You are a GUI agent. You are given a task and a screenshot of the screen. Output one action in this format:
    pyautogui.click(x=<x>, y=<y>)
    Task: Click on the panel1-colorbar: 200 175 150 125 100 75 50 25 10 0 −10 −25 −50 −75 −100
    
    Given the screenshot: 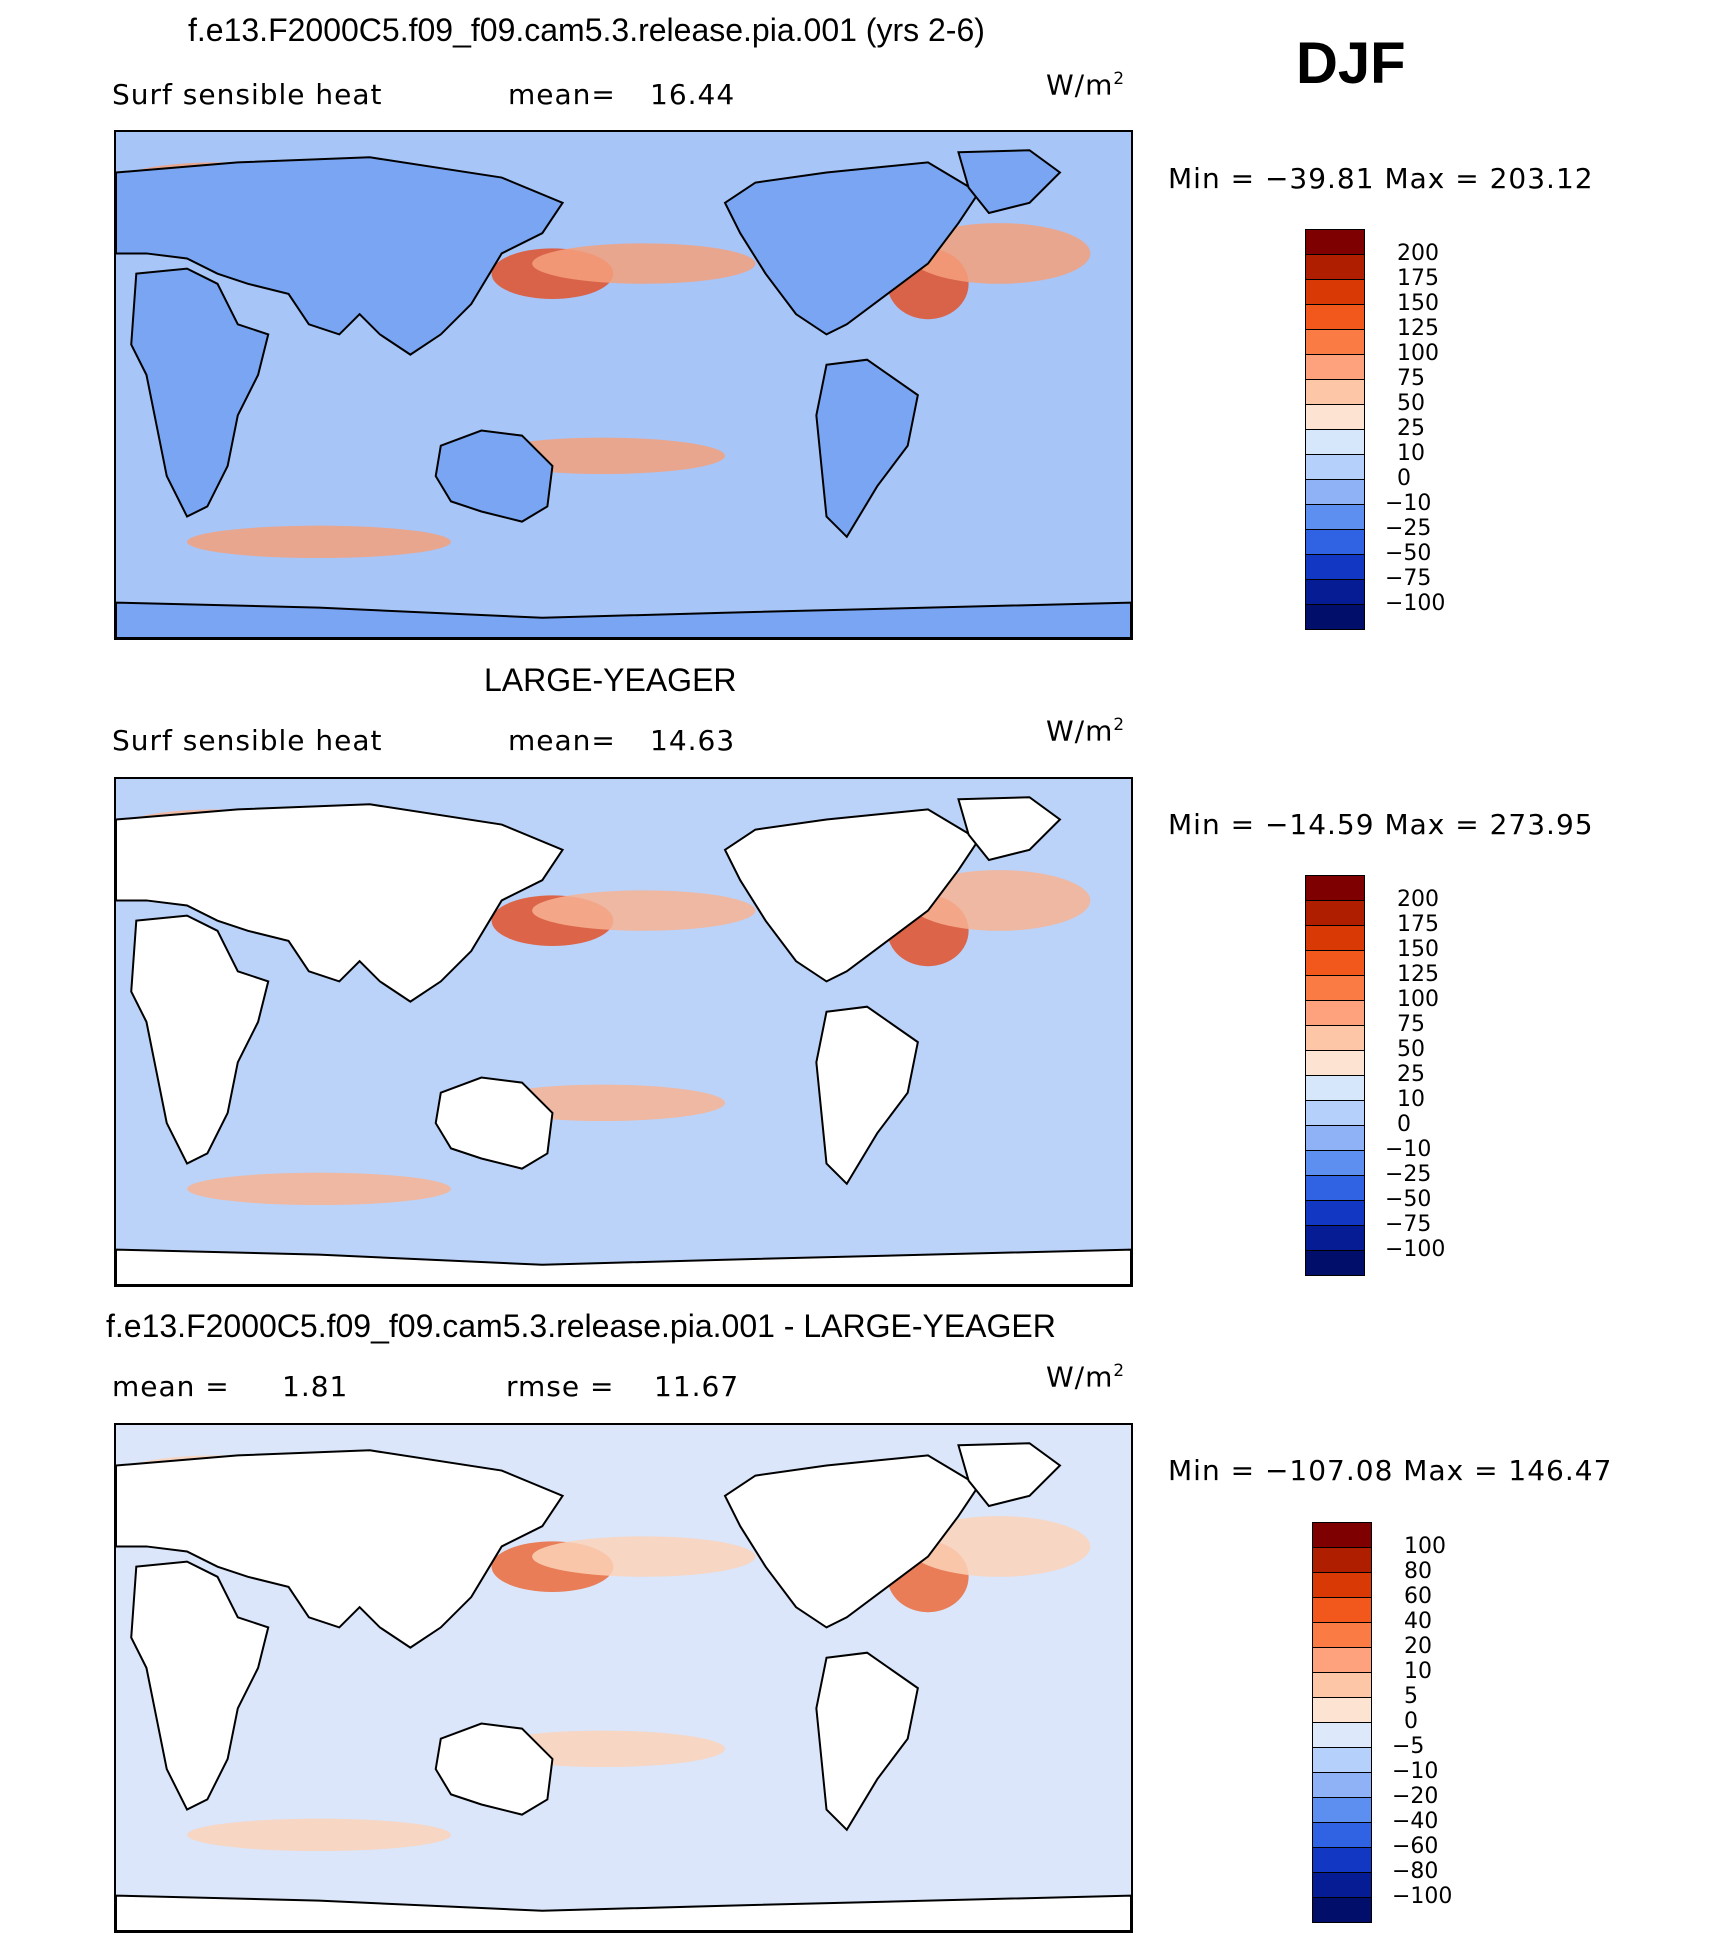 What is the action you would take?
    pyautogui.click(x=1385, y=429)
    